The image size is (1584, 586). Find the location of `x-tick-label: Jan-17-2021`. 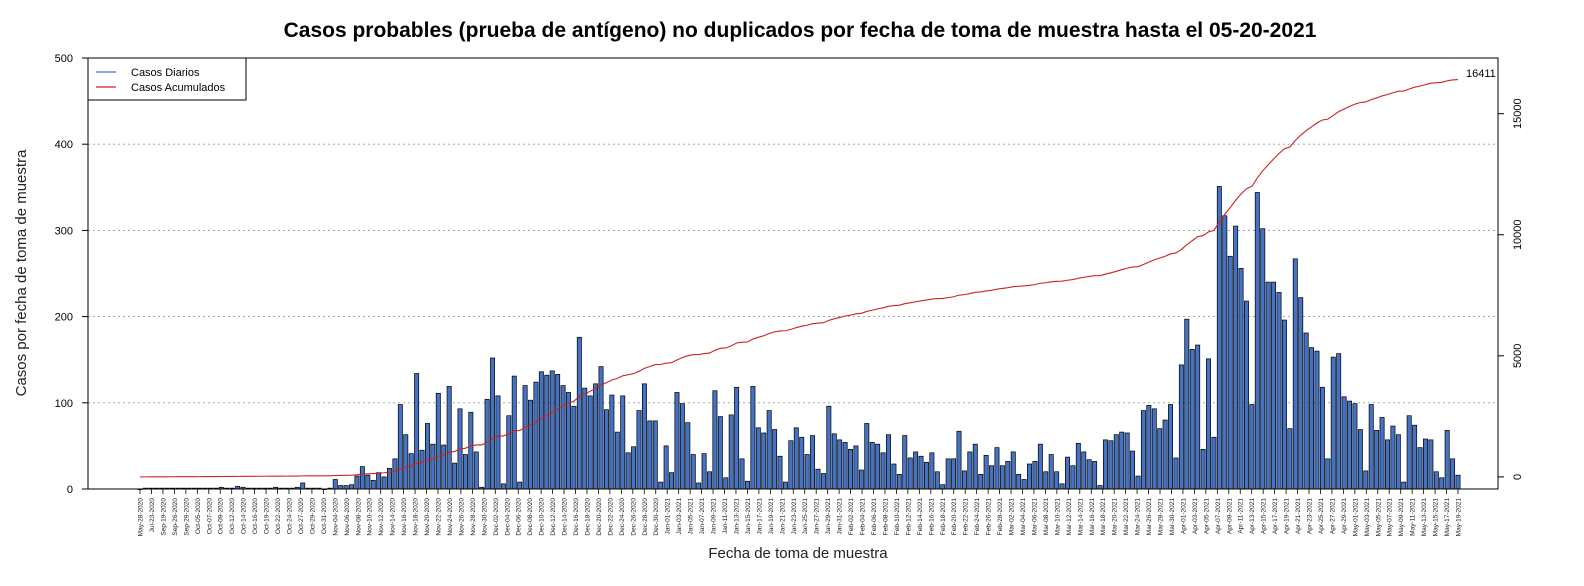

x-tick-label: Jan-17-2021 is located at coordinates (759, 516).